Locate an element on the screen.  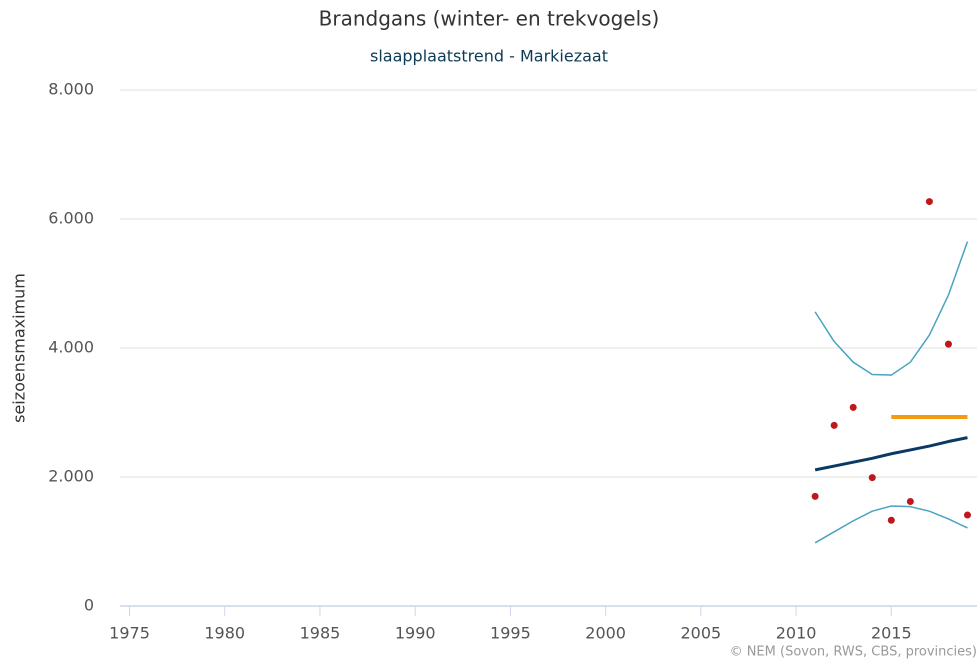
y-tick-label: 6.000 is located at coordinates (71, 218).